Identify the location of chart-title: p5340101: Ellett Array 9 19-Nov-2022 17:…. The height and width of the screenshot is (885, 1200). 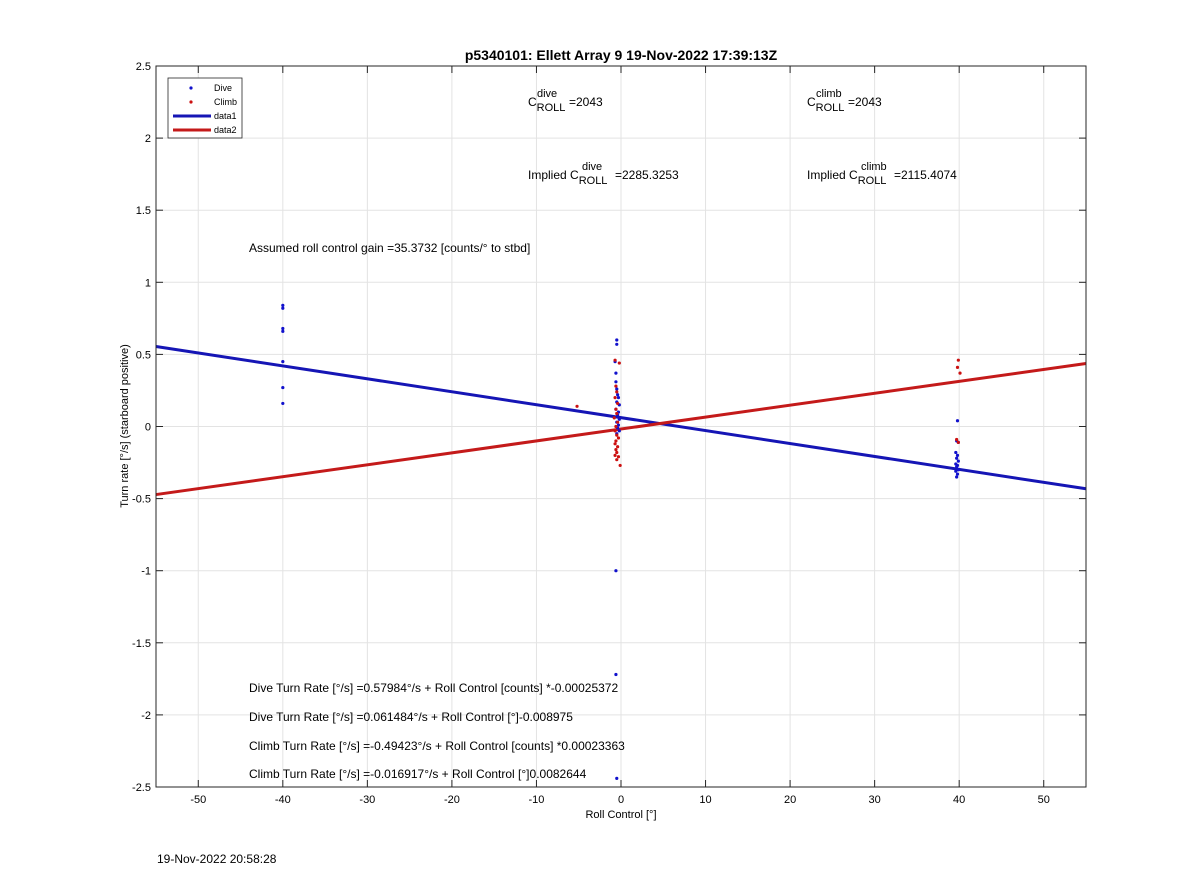
(621, 55).